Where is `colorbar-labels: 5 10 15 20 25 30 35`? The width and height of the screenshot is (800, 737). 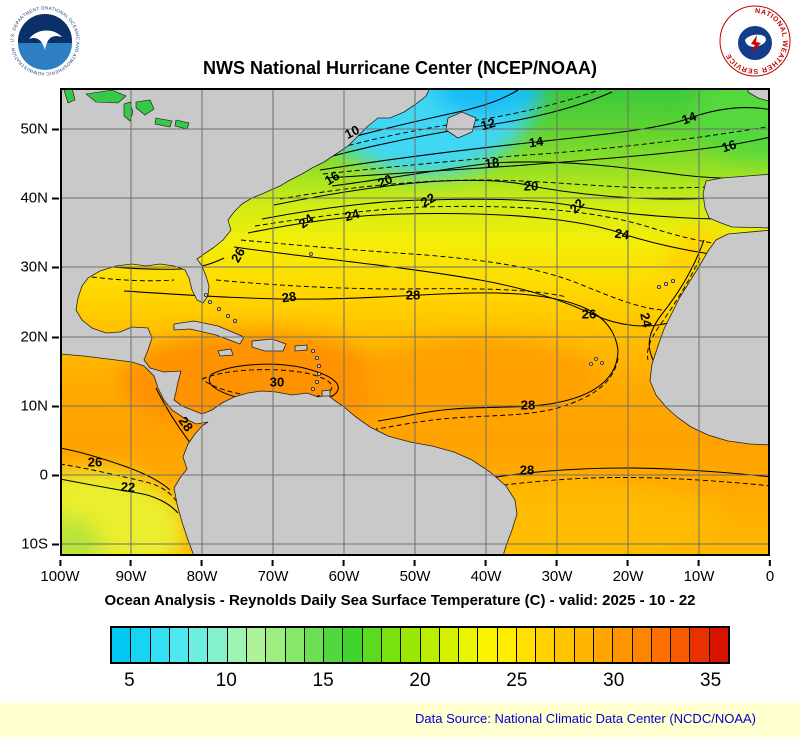
colorbar-labels: 5 10 15 20 25 30 35 is located at coordinates (420, 683).